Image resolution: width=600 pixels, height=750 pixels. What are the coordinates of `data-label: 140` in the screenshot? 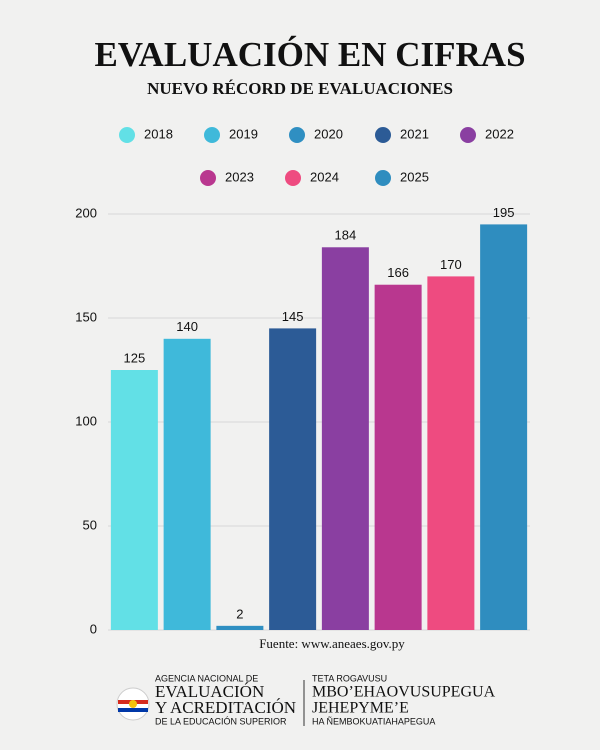 It's located at (187, 326).